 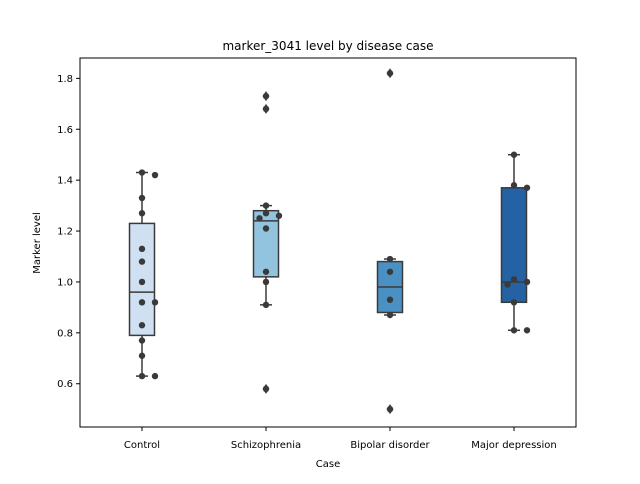 What do you see at coordinates (37, 243) in the screenshot?
I see `y-axis-label: Marker level` at bounding box center [37, 243].